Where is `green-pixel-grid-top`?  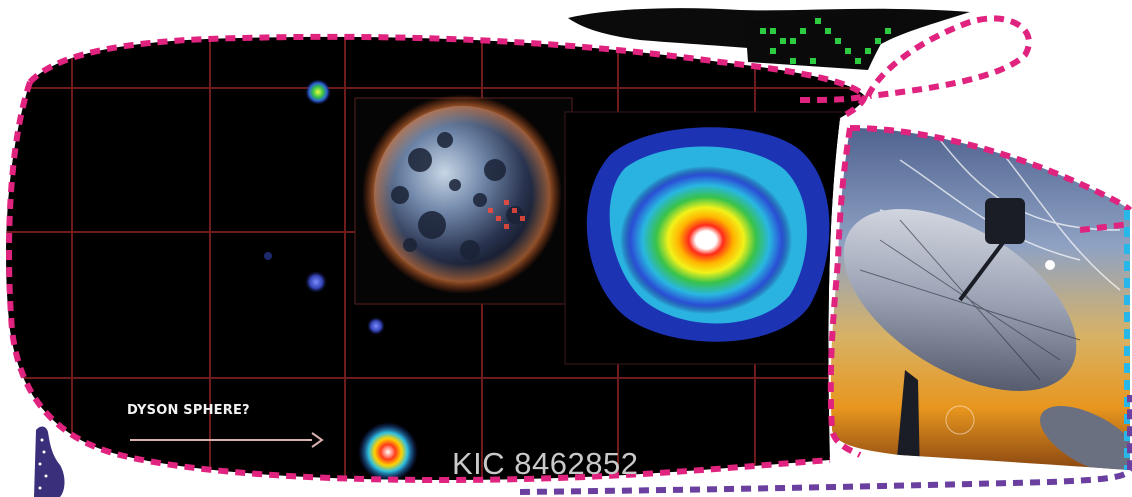
green-pixel-grid-top is located at coordinates (822, 42).